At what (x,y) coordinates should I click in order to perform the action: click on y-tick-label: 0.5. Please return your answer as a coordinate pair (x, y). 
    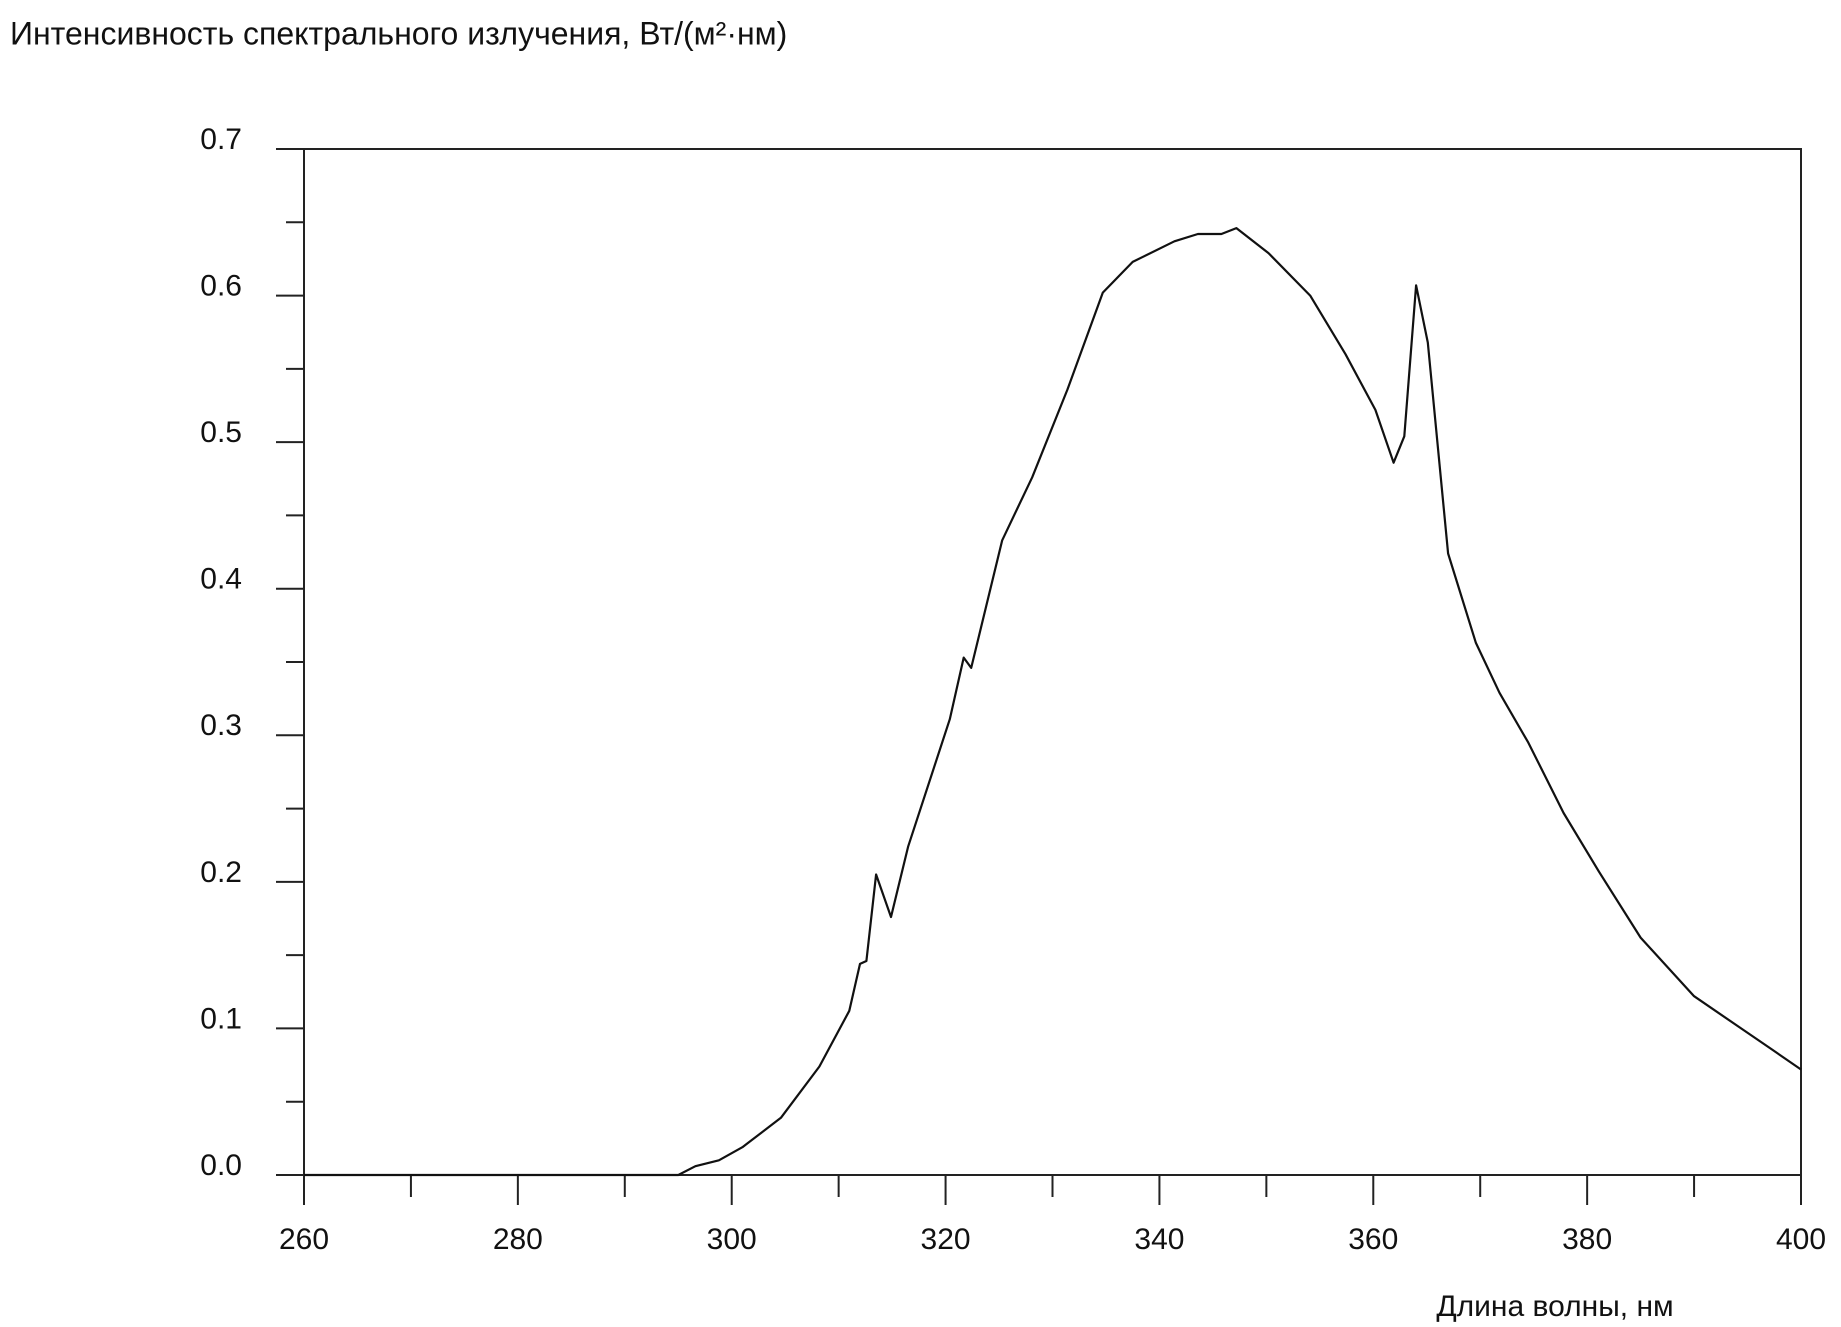
    Looking at the image, I should click on (221, 432).